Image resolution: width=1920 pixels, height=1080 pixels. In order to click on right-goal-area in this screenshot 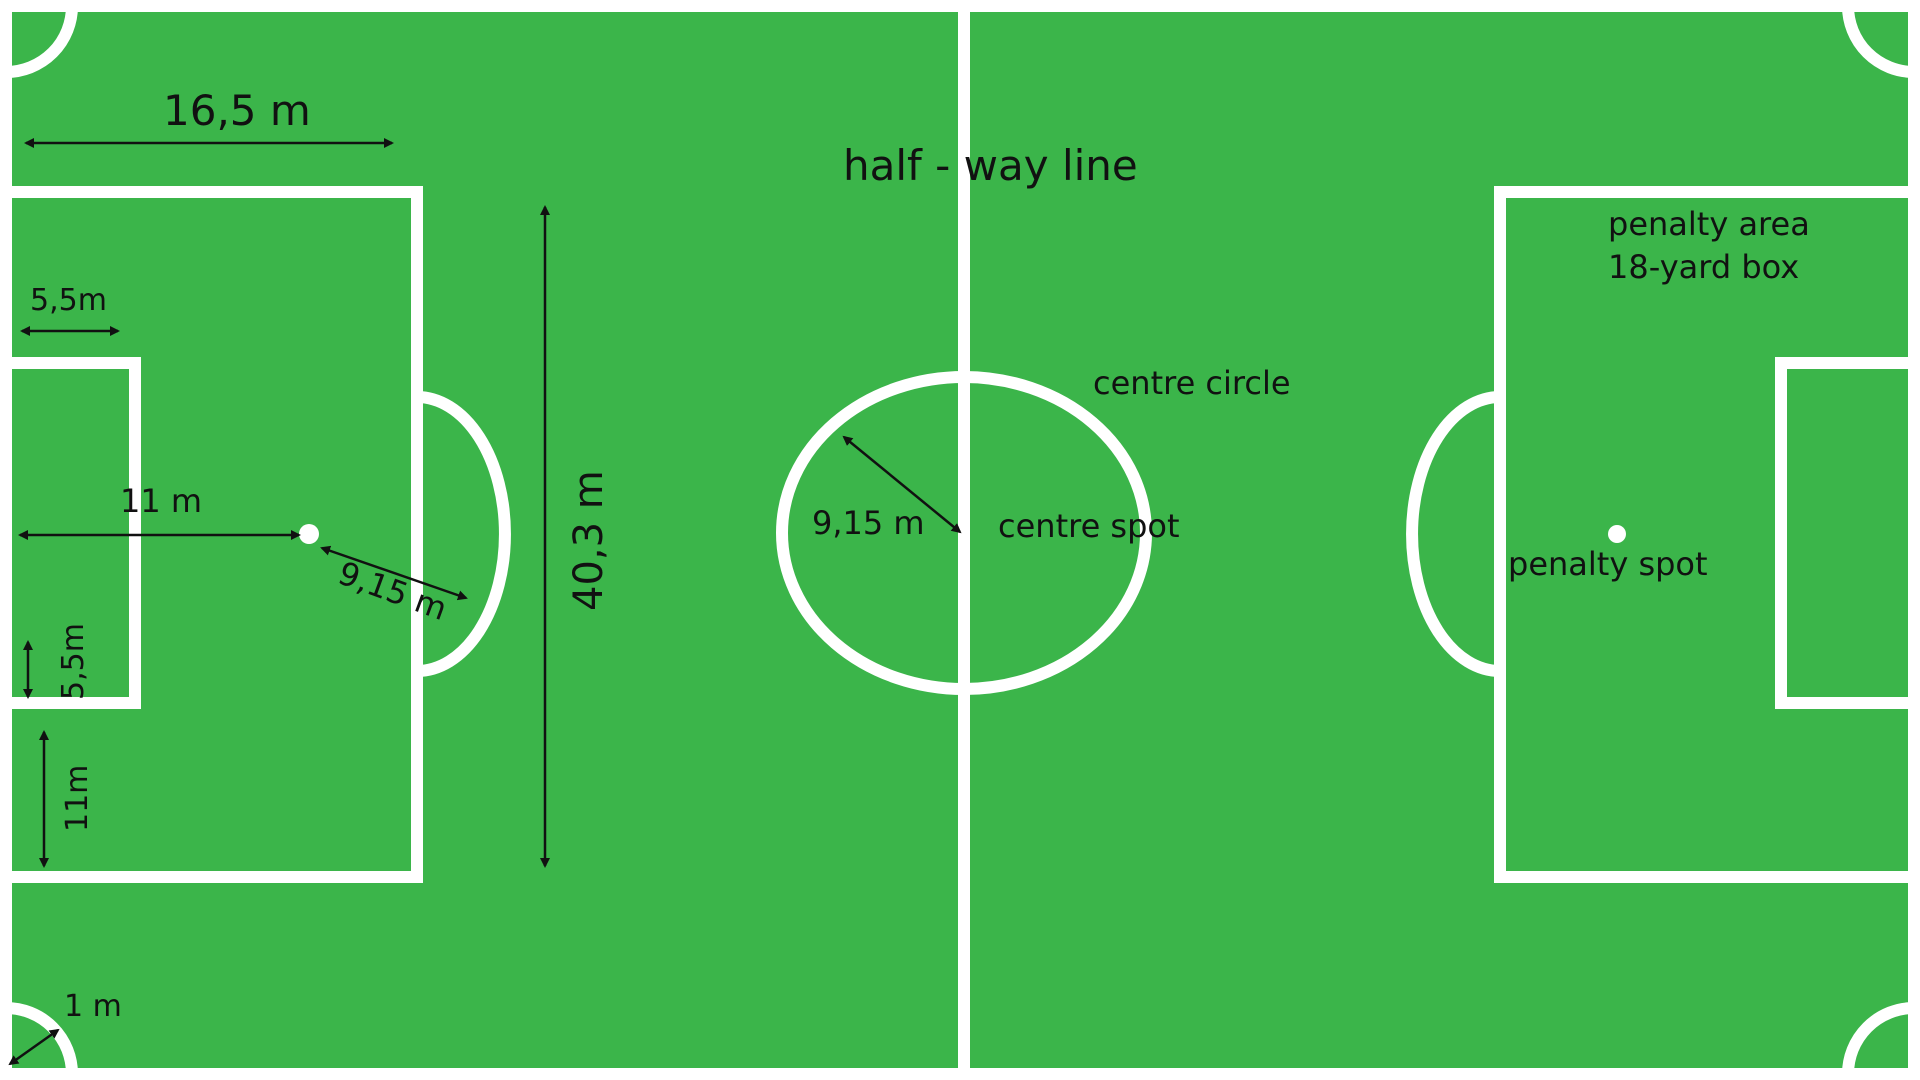, I will do `click(1844, 533)`.